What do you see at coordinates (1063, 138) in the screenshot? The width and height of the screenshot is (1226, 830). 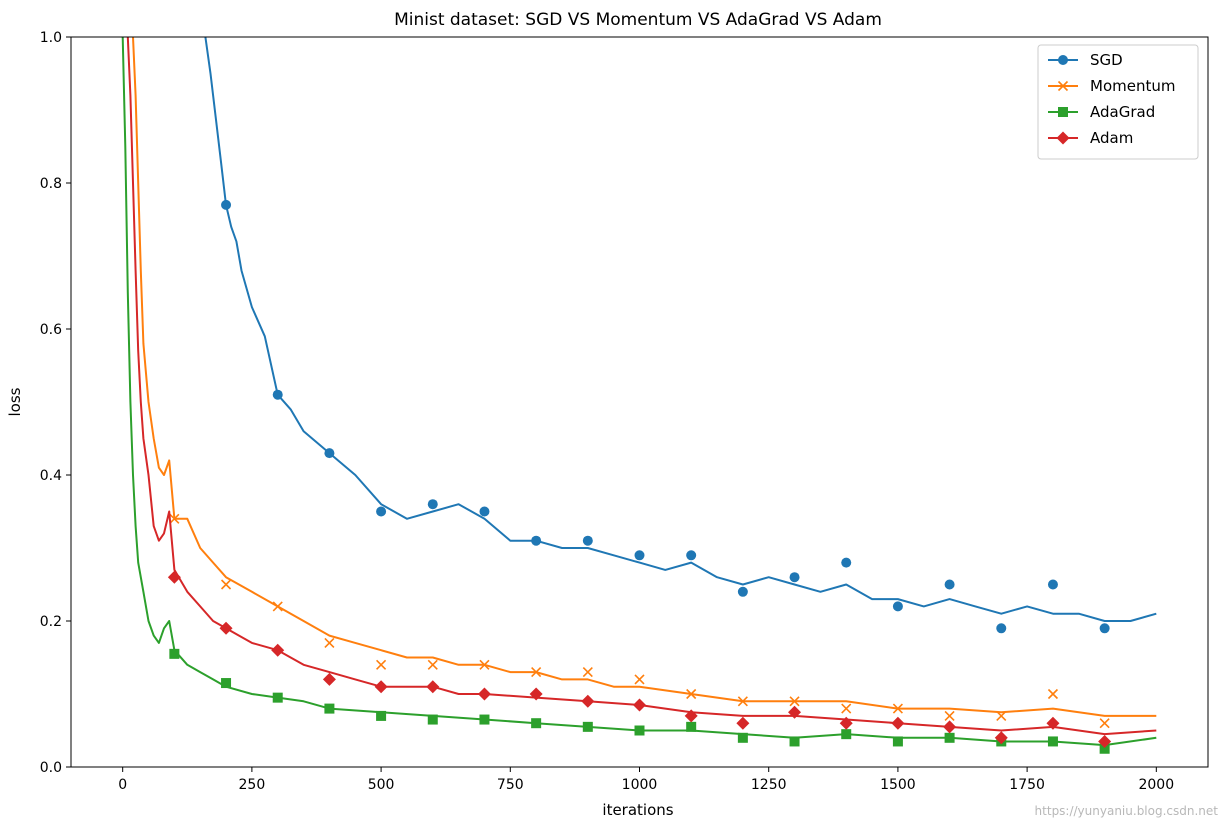 I see `legend-marker-adam` at bounding box center [1063, 138].